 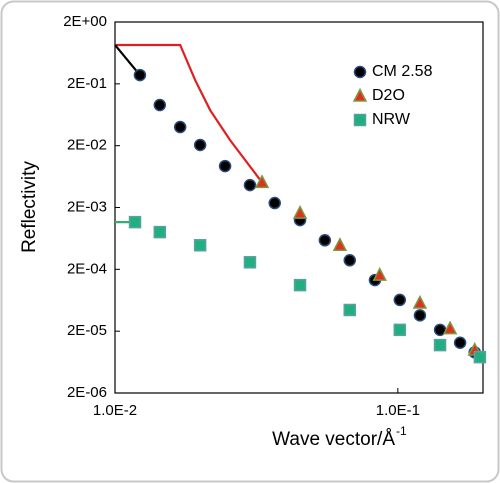 I want to click on y-tick-label: 2E-02, so click(x=87, y=145).